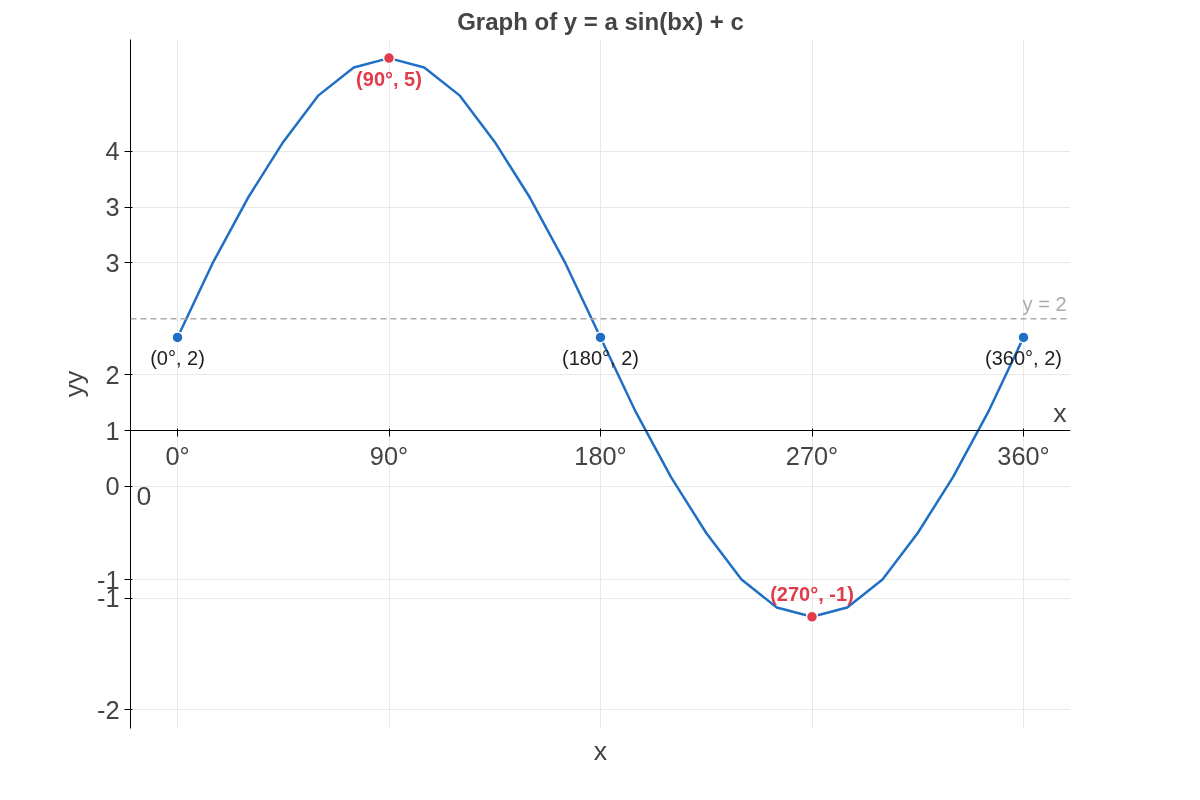 Image resolution: width=1200 pixels, height=800 pixels. I want to click on y-axis-title: yy, so click(73, 384).